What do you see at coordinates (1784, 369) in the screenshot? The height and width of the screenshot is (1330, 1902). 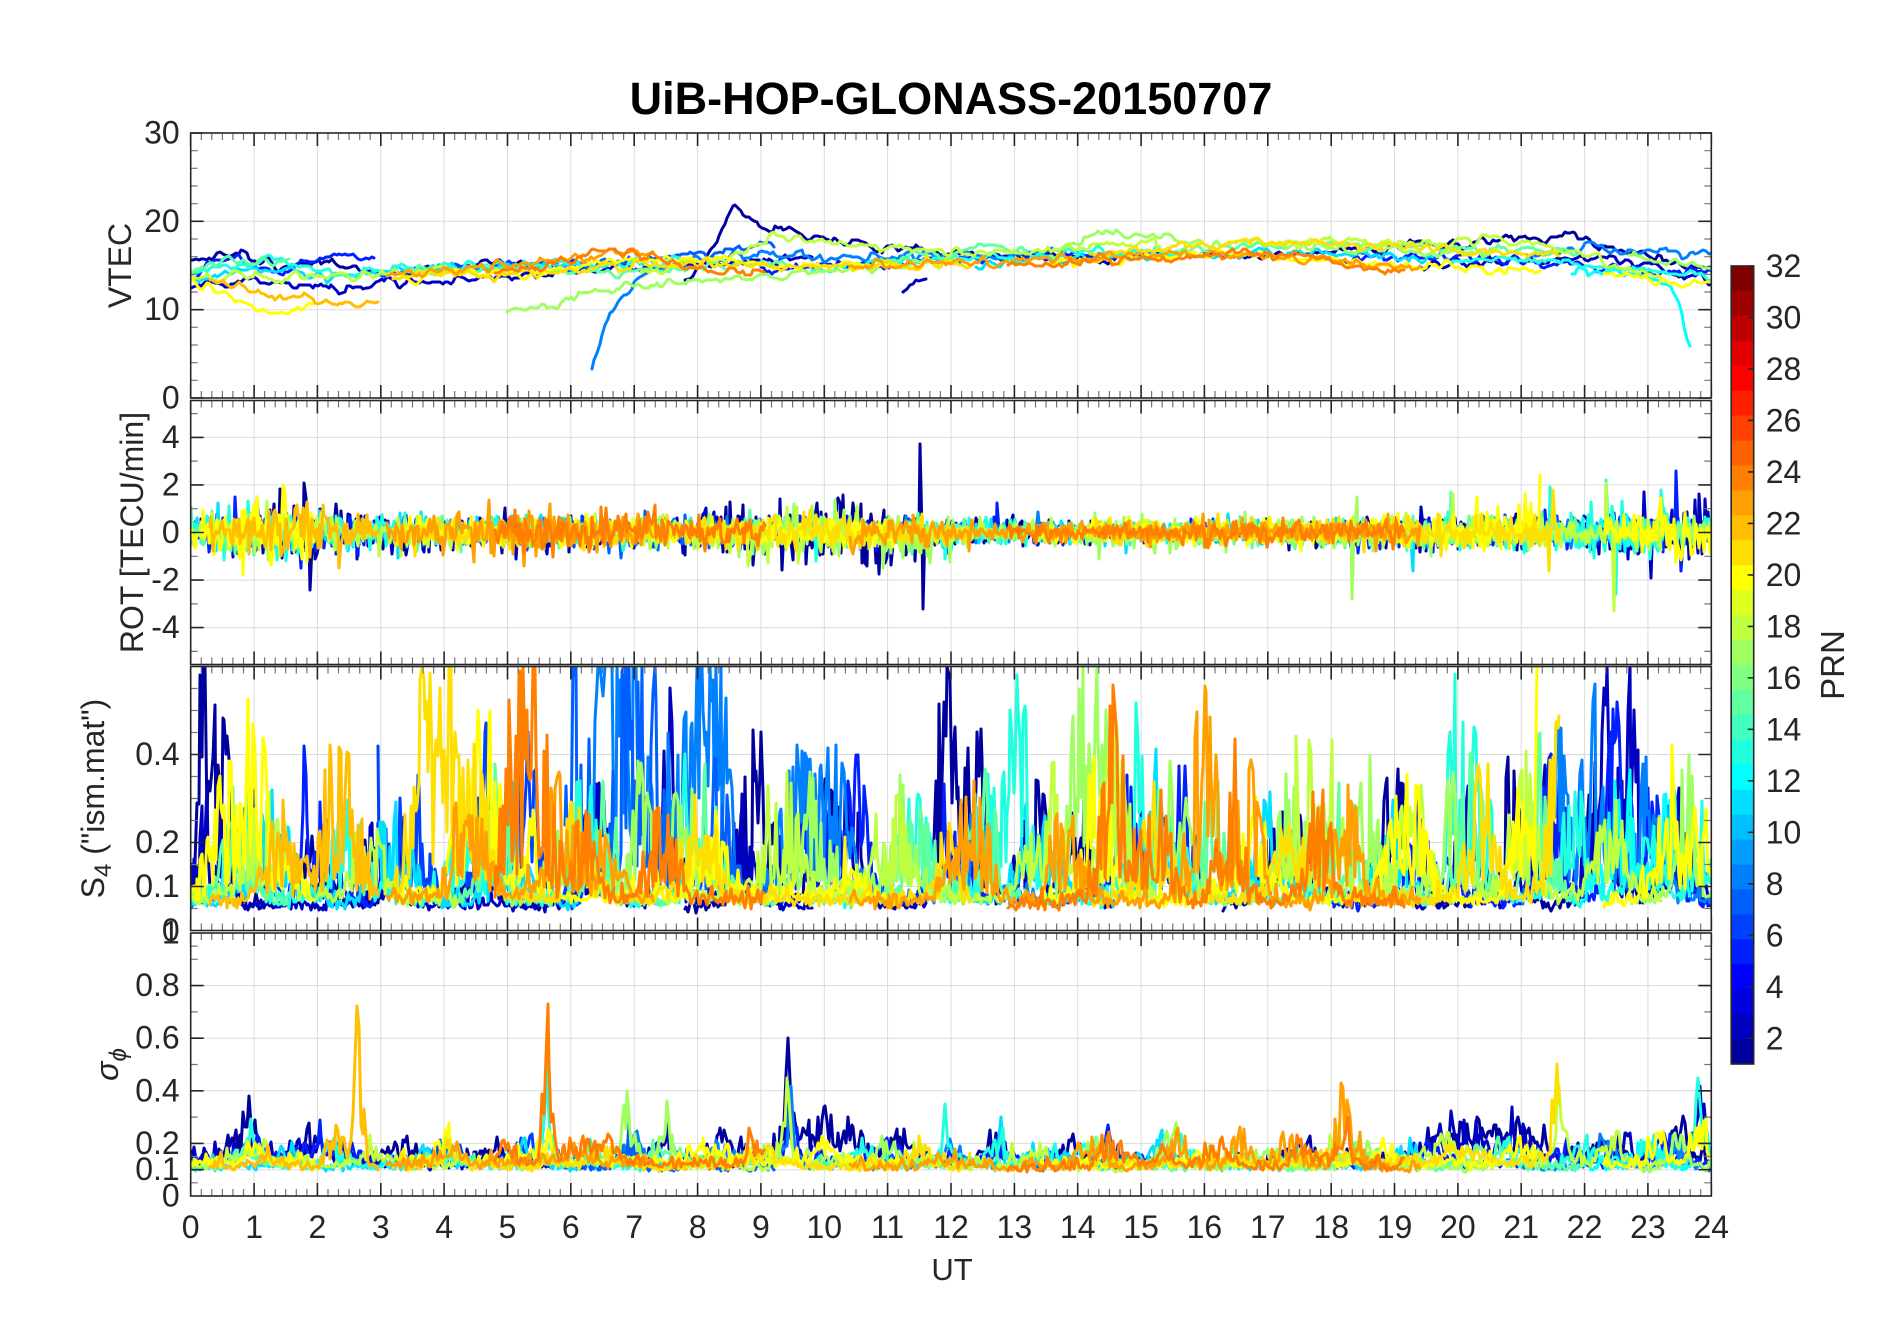 I see `svg-text: 28` at bounding box center [1784, 369].